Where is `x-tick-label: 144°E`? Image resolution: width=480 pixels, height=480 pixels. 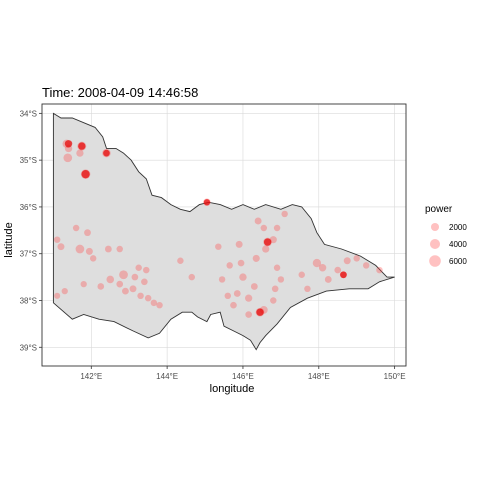 x-tick-label: 144°E is located at coordinates (167, 376).